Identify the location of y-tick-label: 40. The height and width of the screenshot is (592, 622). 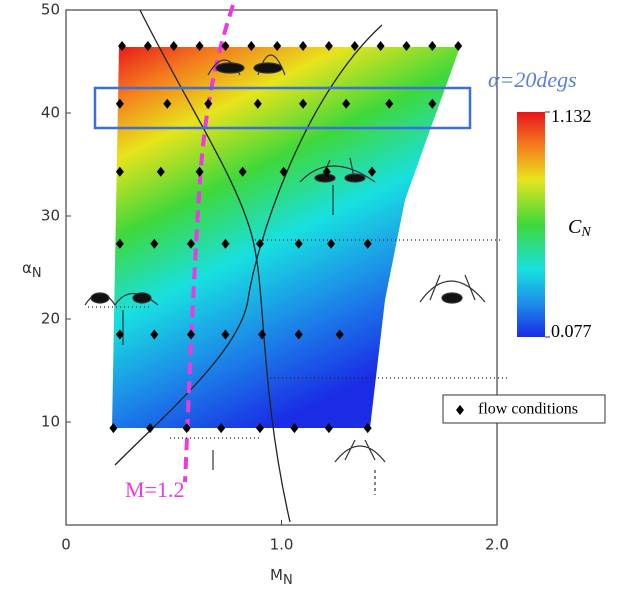
(50, 113).